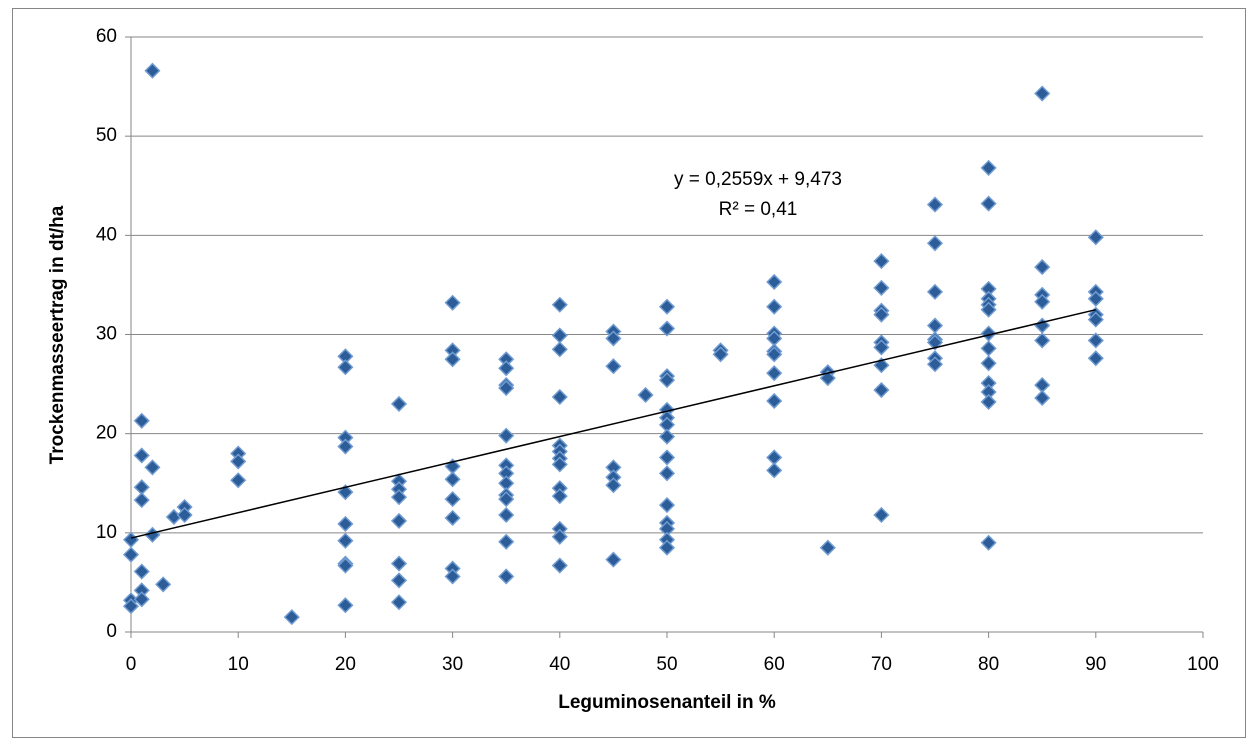 The width and height of the screenshot is (1253, 746). Describe the element at coordinates (988, 664) in the screenshot. I see `x-tick-label: 80` at that location.